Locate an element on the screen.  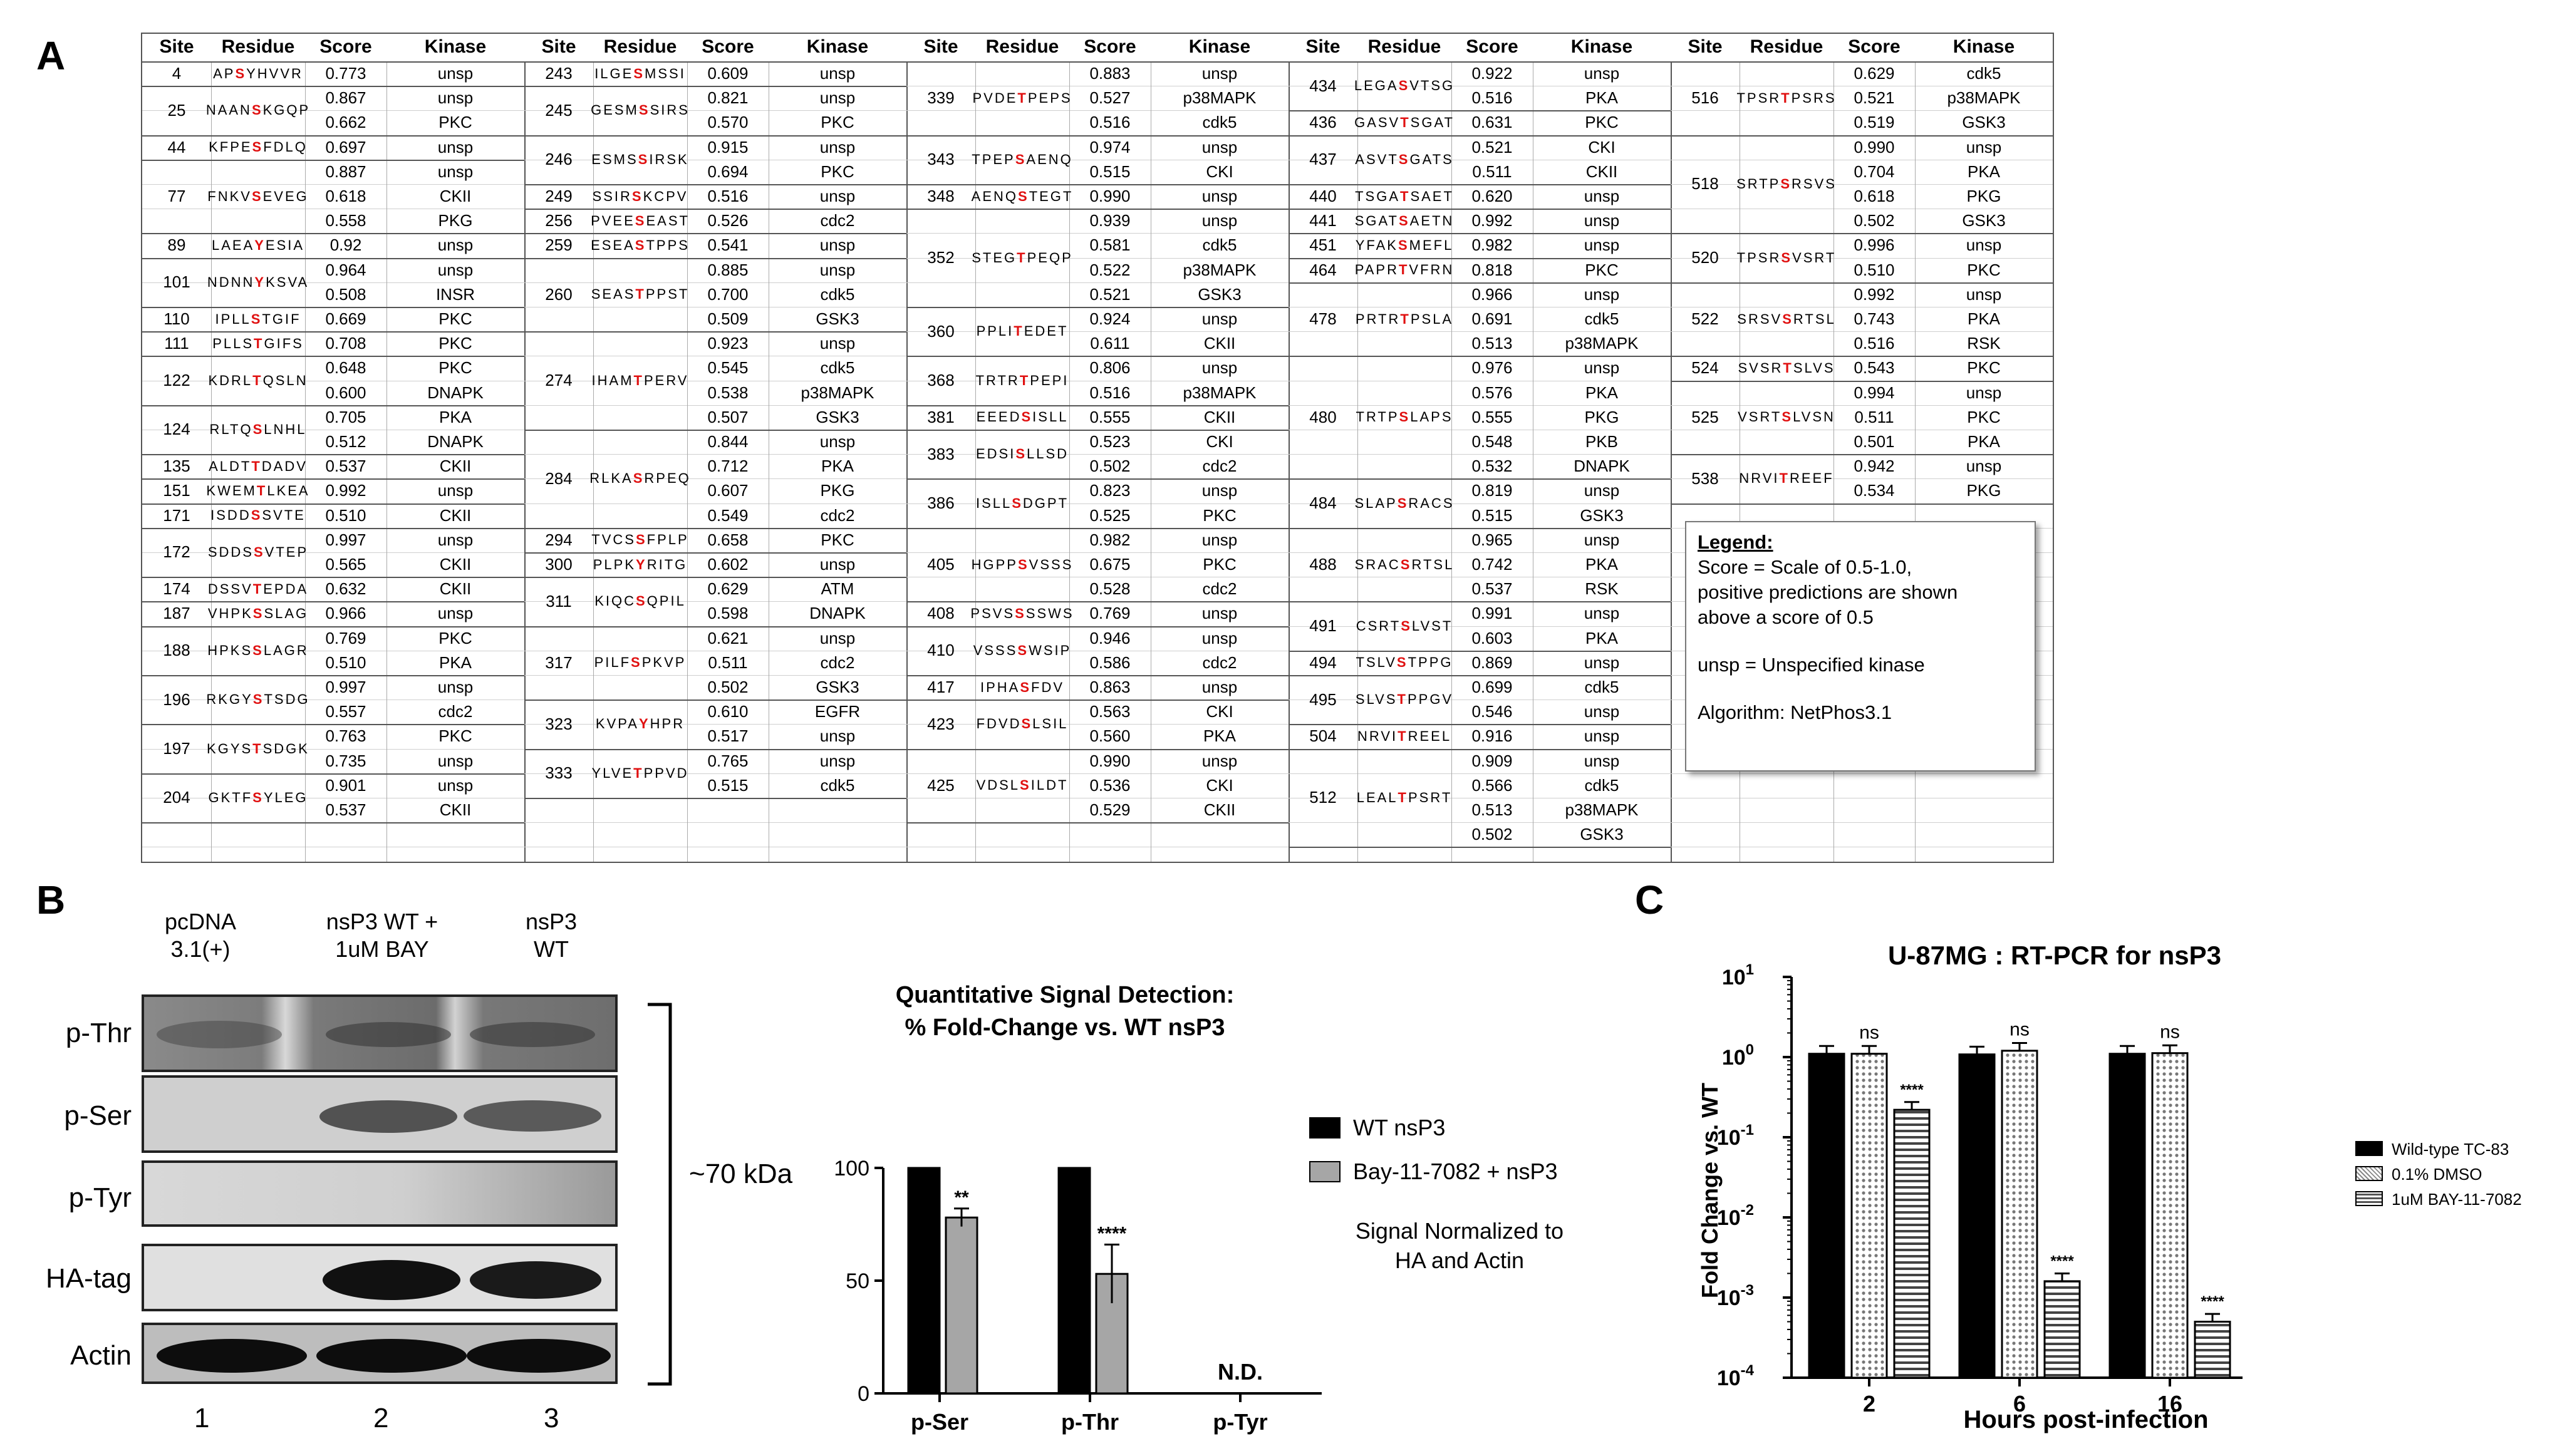
score-cell: 0.694 is located at coordinates (728, 171).